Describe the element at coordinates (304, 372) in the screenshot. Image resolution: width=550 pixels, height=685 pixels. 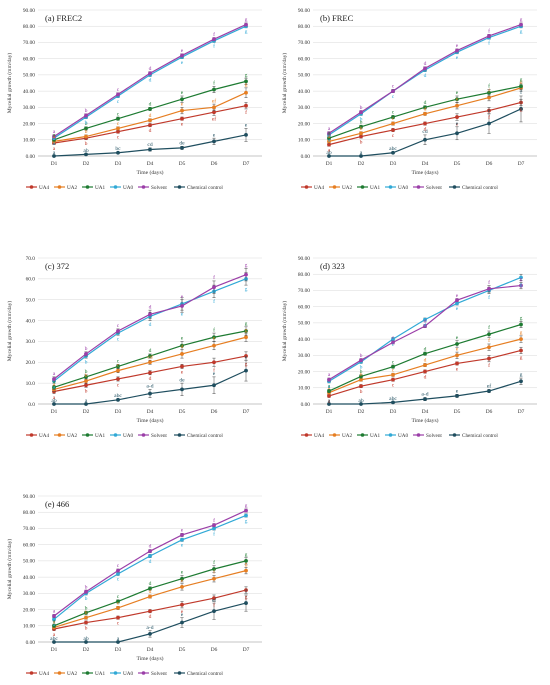
I see `y-tick-label: 20.00` at that location.